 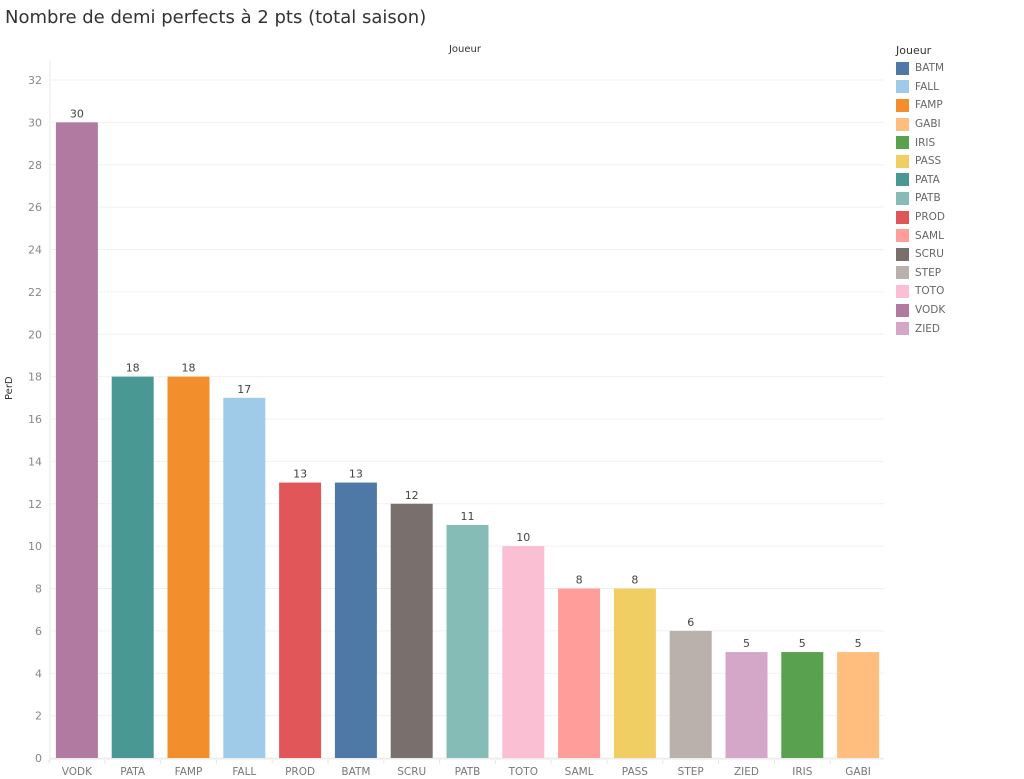 What do you see at coordinates (35, 292) in the screenshot?
I see `y-tick-label: 22` at bounding box center [35, 292].